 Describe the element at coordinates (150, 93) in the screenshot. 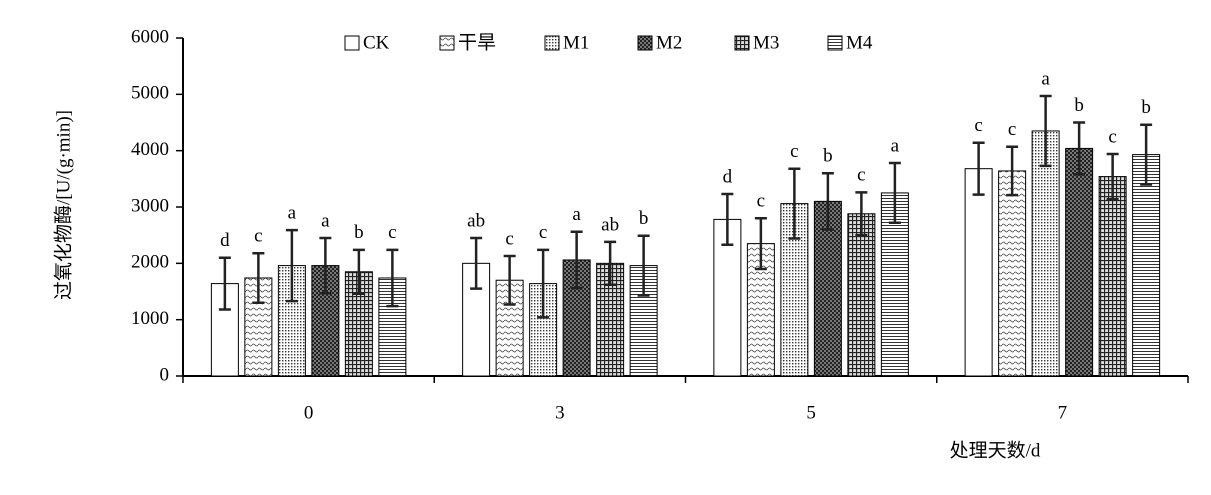

I see `y-tick-label: 5000` at that location.